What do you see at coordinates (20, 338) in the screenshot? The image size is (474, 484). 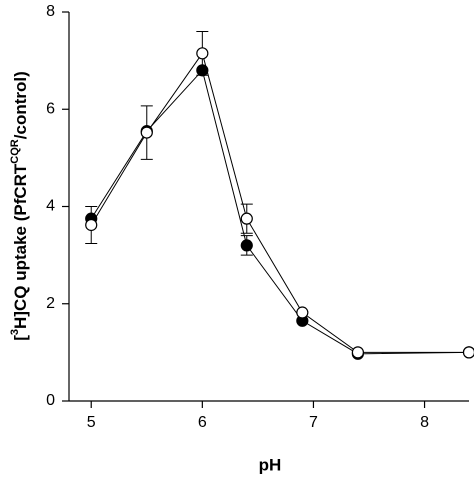 I see `y-label-part: [` at bounding box center [20, 338].